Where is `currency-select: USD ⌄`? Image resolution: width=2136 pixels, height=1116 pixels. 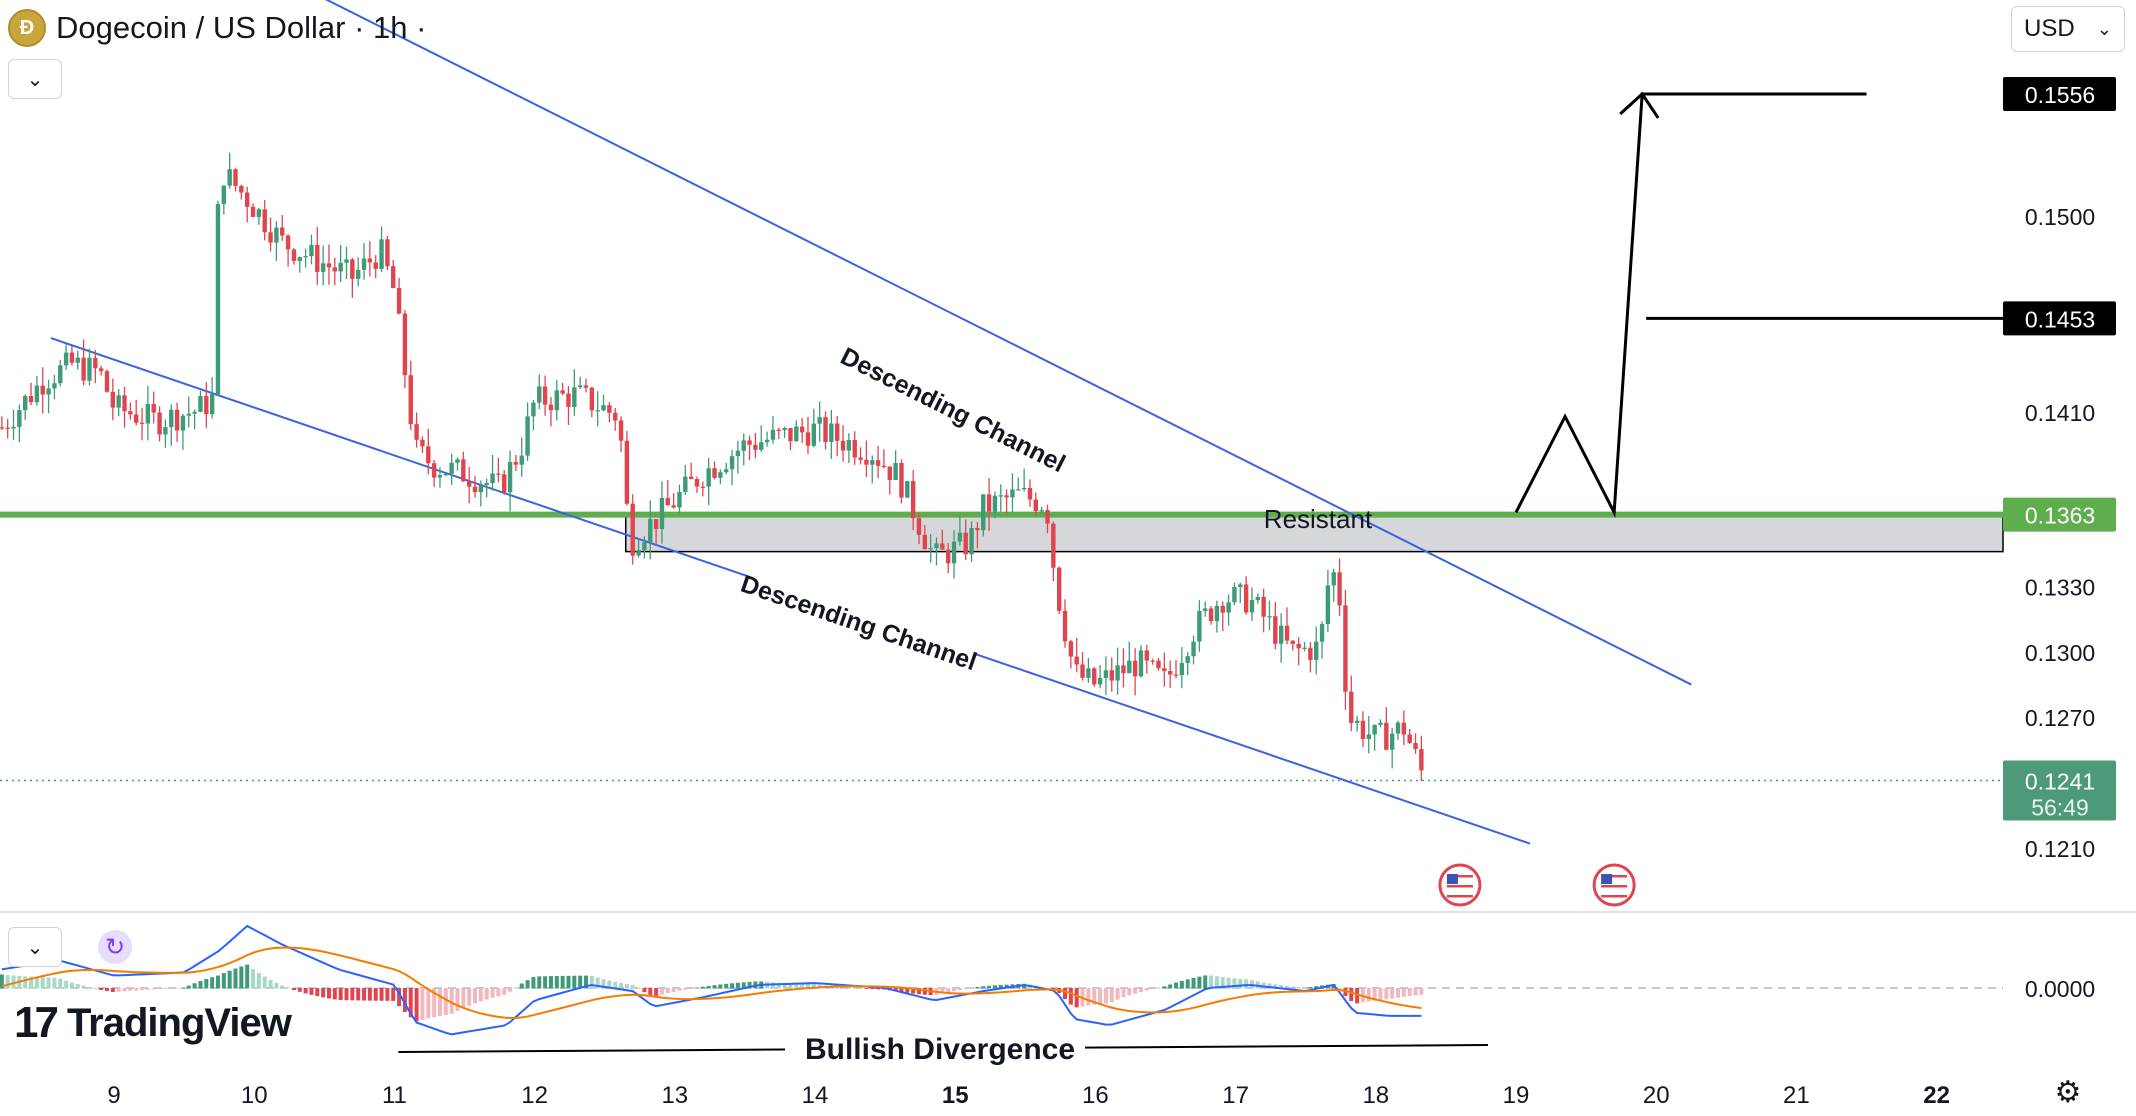 currency-select: USD ⌄ is located at coordinates (2068, 29).